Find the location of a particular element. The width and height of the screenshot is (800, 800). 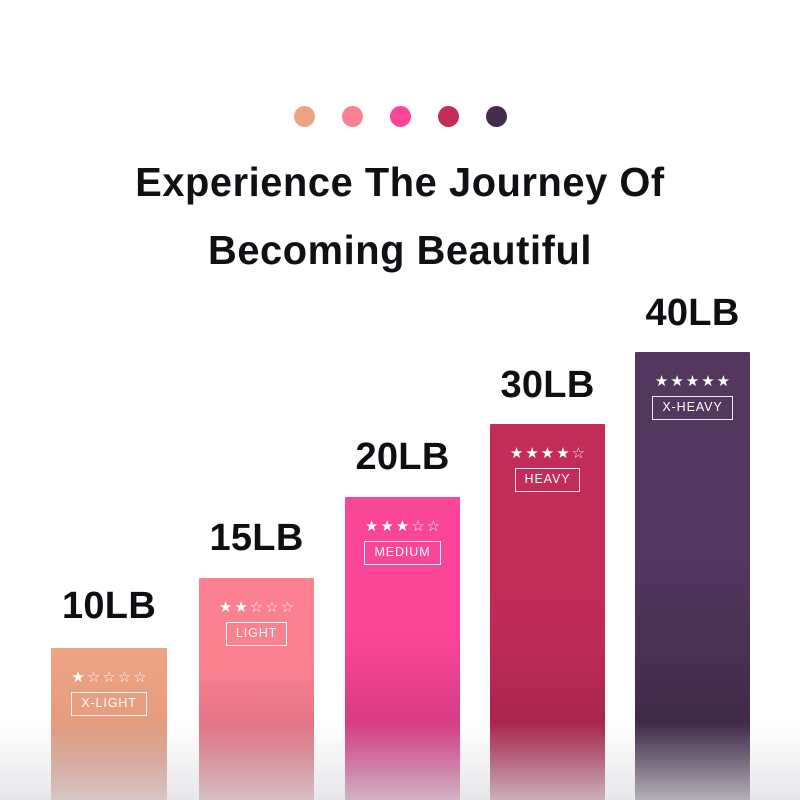

star-rating-15lb: ★ ★ ☆ ☆ ☆ is located at coordinates (256, 607).